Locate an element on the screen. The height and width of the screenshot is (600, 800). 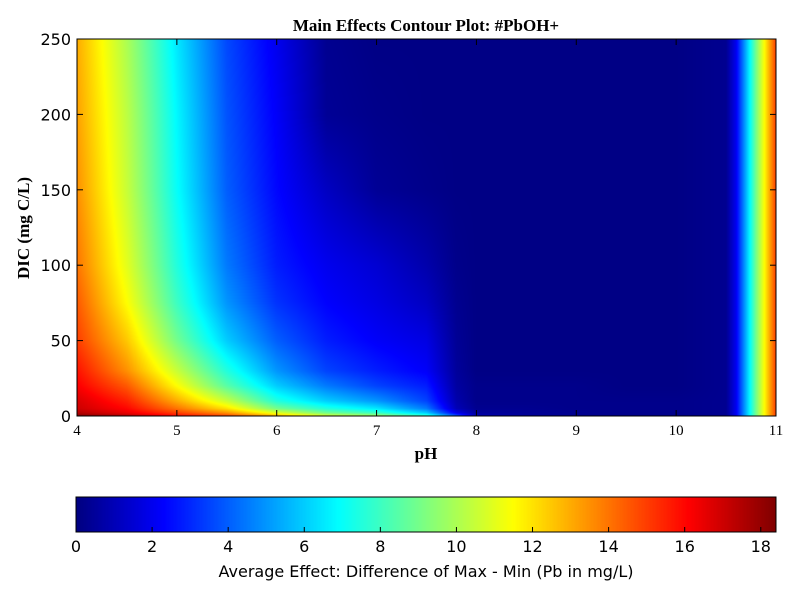
x-tick-label: 11 is located at coordinates (776, 431).